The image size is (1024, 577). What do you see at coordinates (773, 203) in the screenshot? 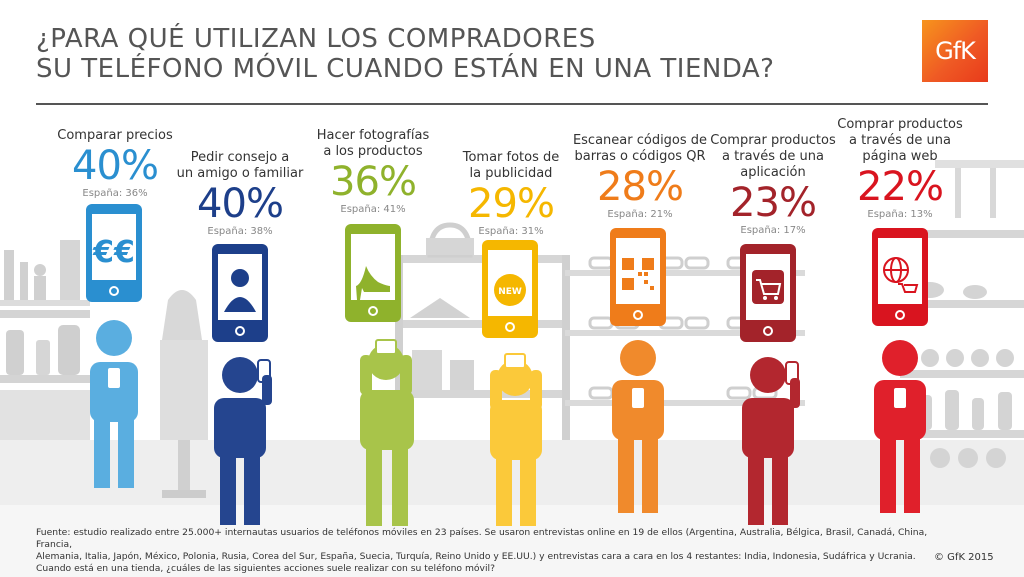
I see `stat-percentage: 23%` at bounding box center [773, 203].